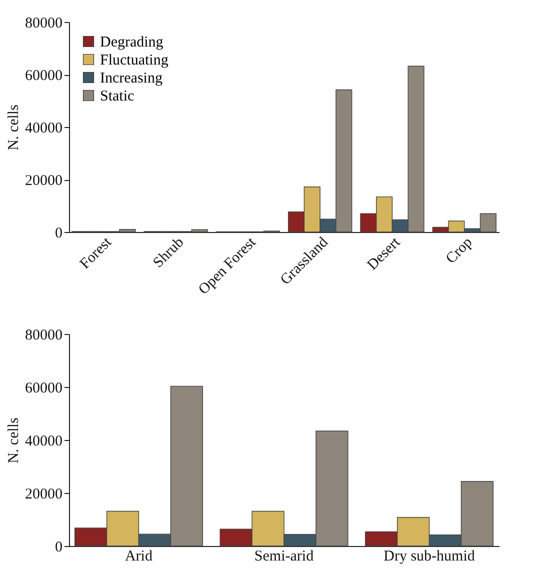 Image resolution: width=548 pixels, height=571 pixels. Describe the element at coordinates (132, 42) in the screenshot. I see `legend-label: Degrading` at that location.